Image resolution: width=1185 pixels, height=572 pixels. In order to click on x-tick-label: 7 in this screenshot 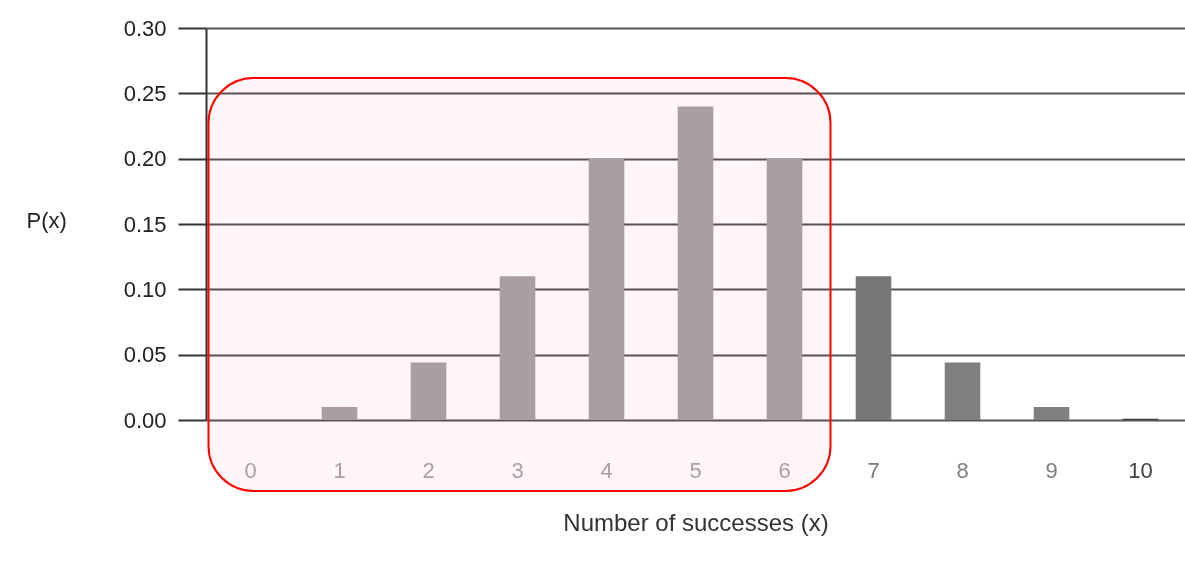, I will do `click(873, 470)`.